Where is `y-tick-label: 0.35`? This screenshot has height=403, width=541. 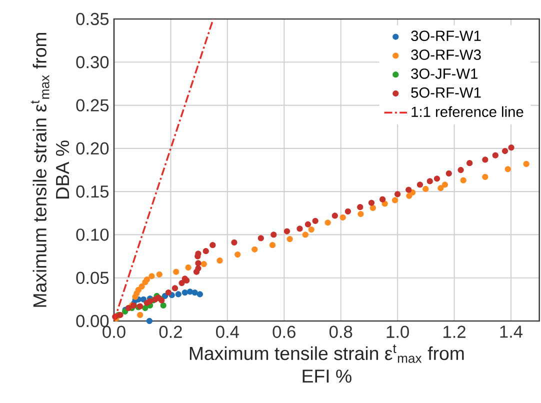 y-tick-label: 0.35 is located at coordinates (92, 19).